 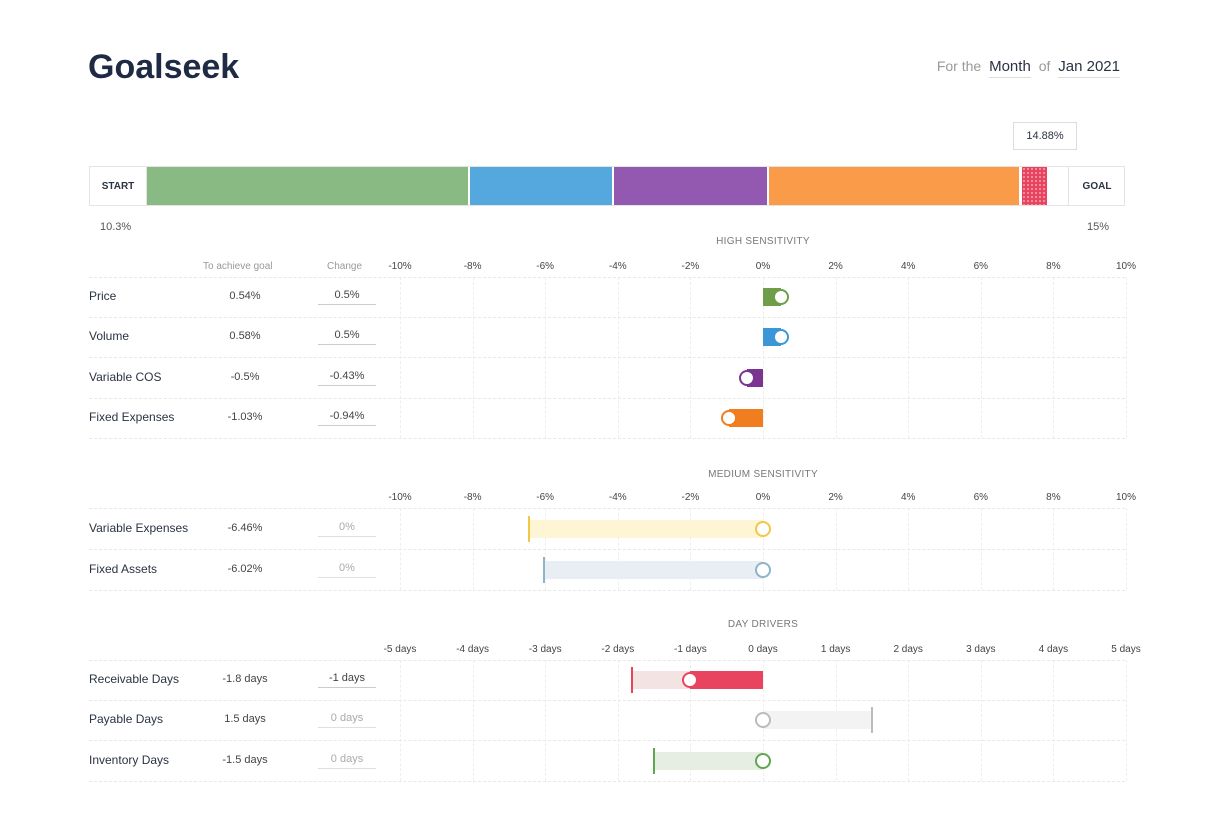 What do you see at coordinates (245, 719) in the screenshot?
I see `to-achieve-value: 1.5 days` at bounding box center [245, 719].